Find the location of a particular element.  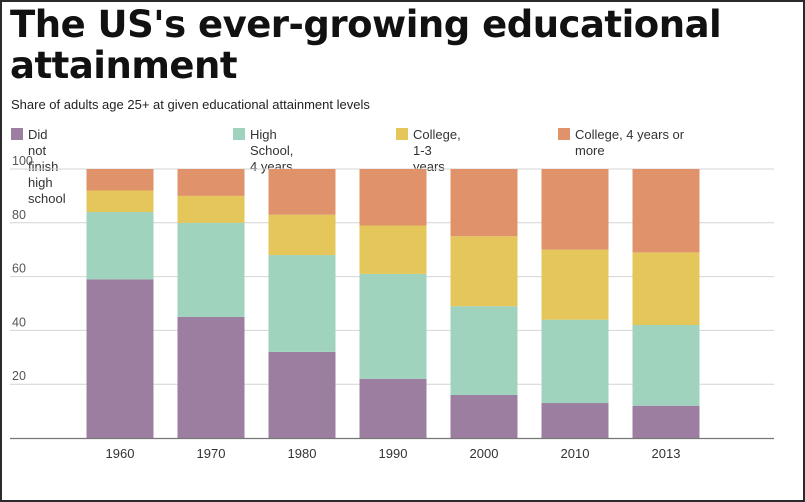

legend-label: College, 4 years or more is located at coordinates (630, 142).